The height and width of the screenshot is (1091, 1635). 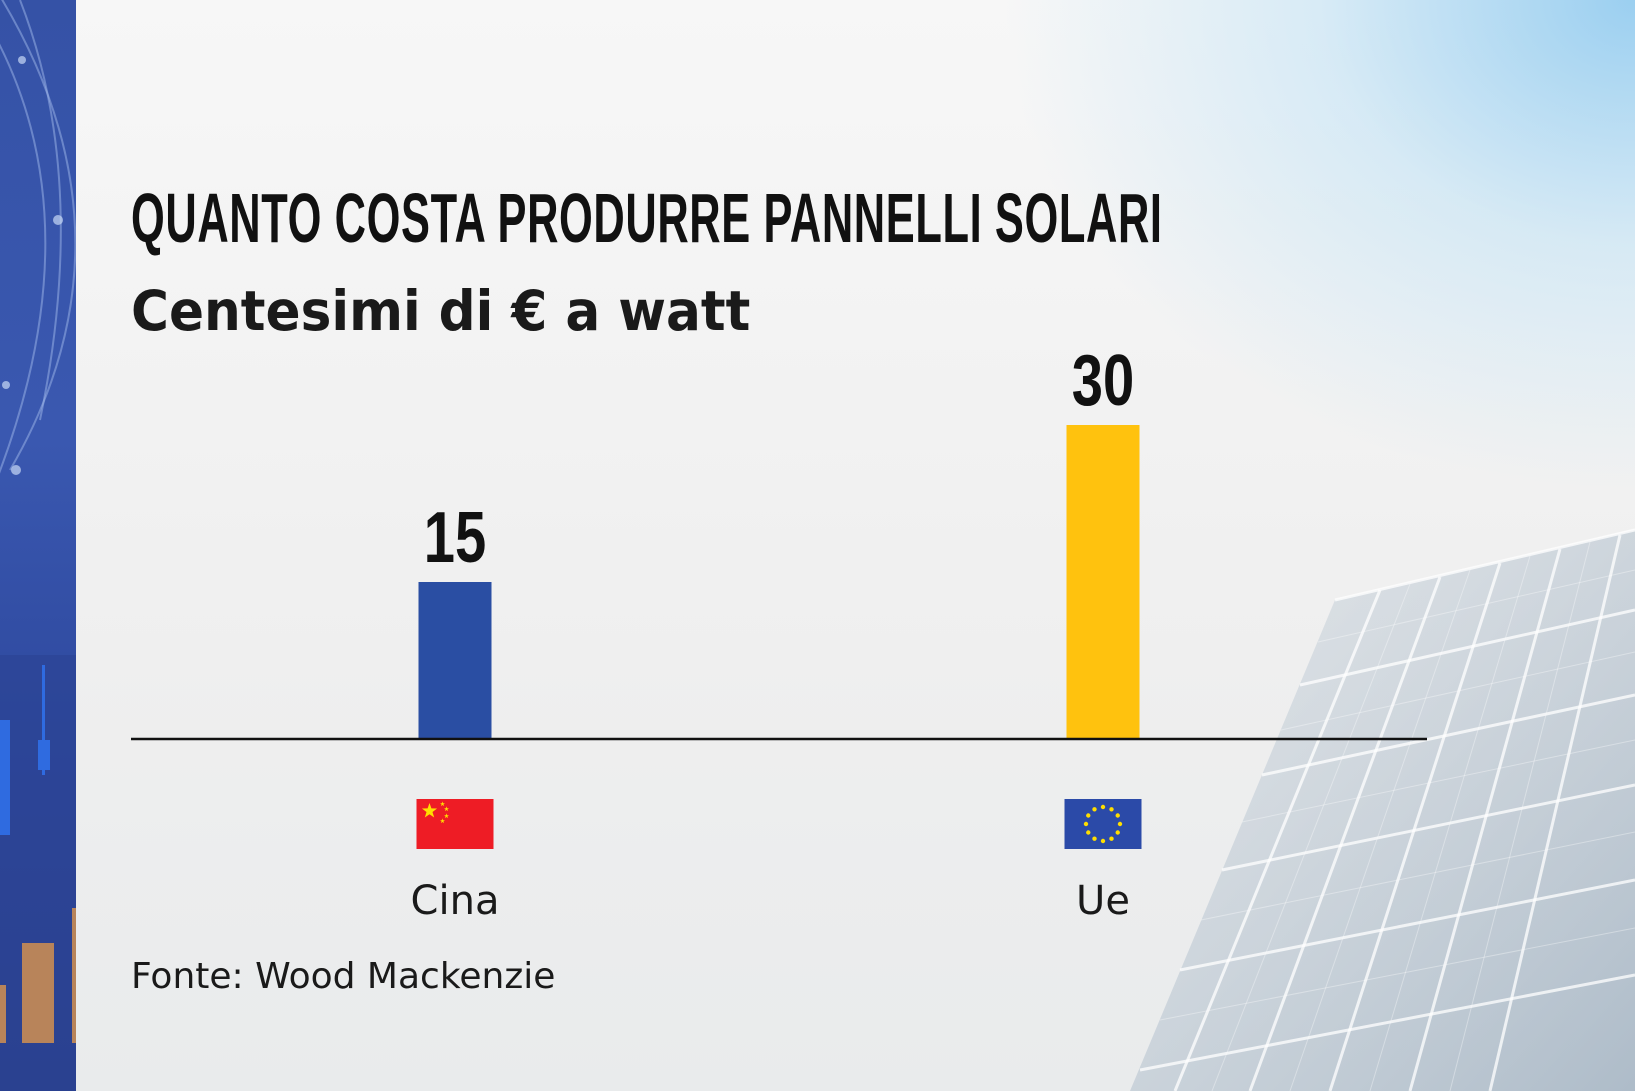 What do you see at coordinates (343, 976) in the screenshot?
I see `source-note: Fonte: Wood Mackenzie` at bounding box center [343, 976].